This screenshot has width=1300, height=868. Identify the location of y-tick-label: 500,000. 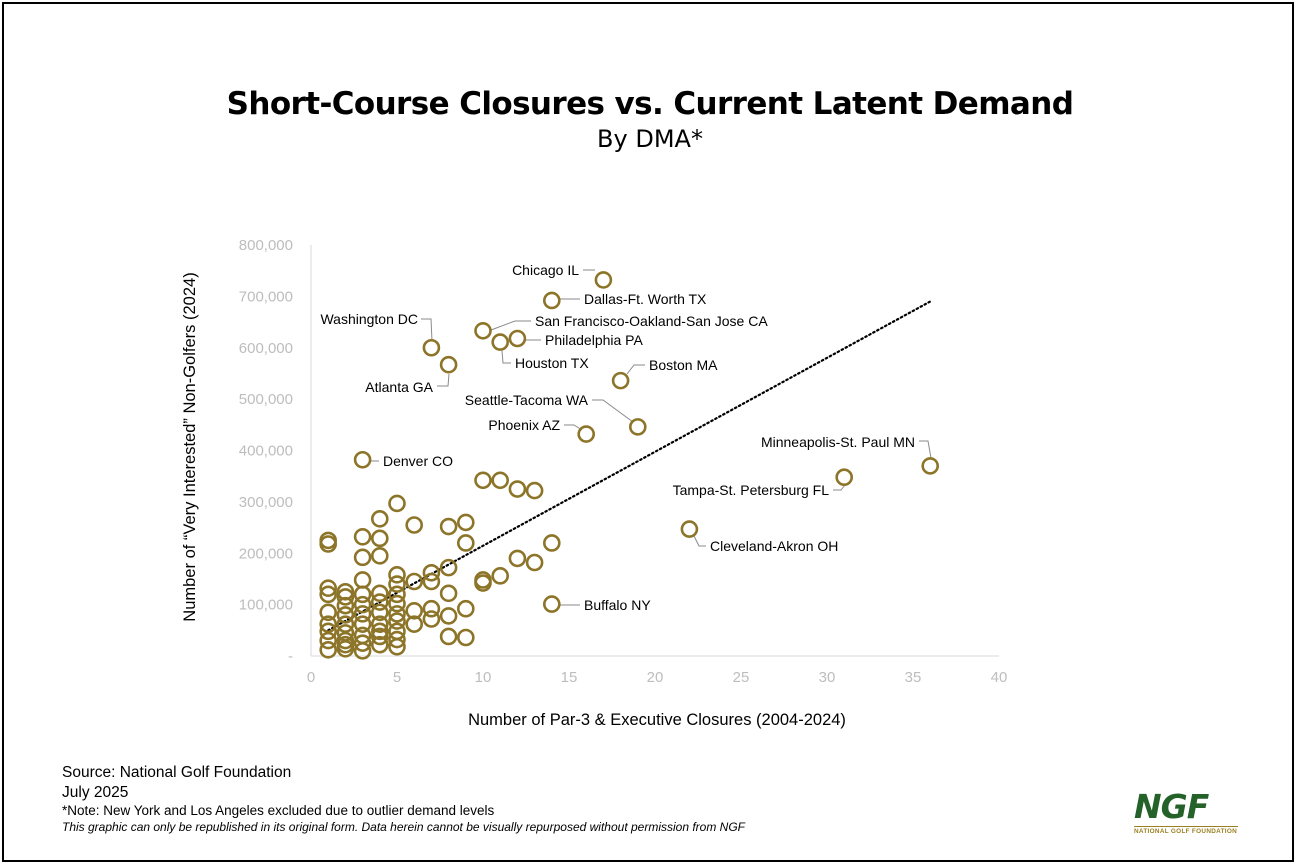
(266, 399).